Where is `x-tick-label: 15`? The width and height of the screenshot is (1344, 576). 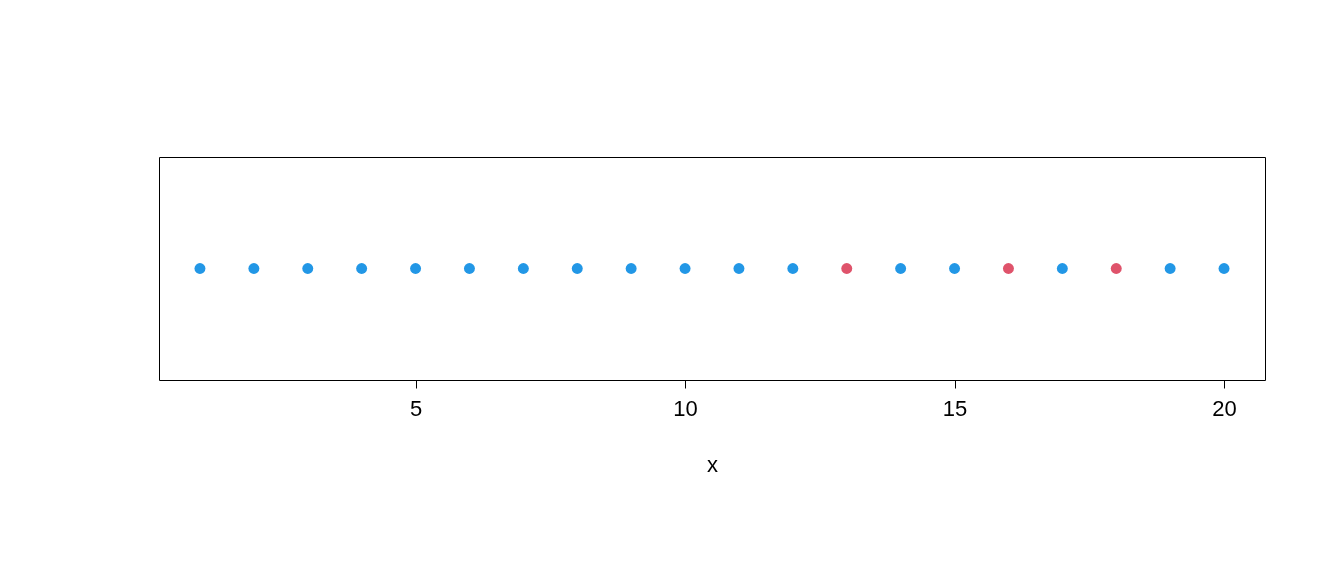
x-tick-label: 15 is located at coordinates (955, 408).